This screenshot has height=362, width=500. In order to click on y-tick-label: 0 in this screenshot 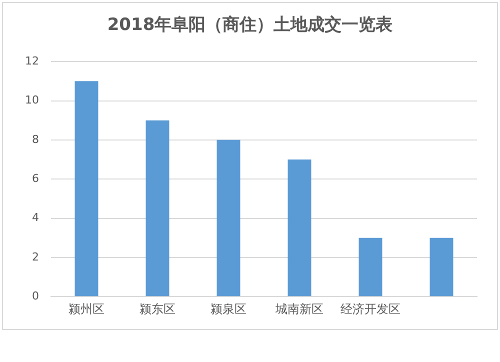, I will do `click(35, 295)`.